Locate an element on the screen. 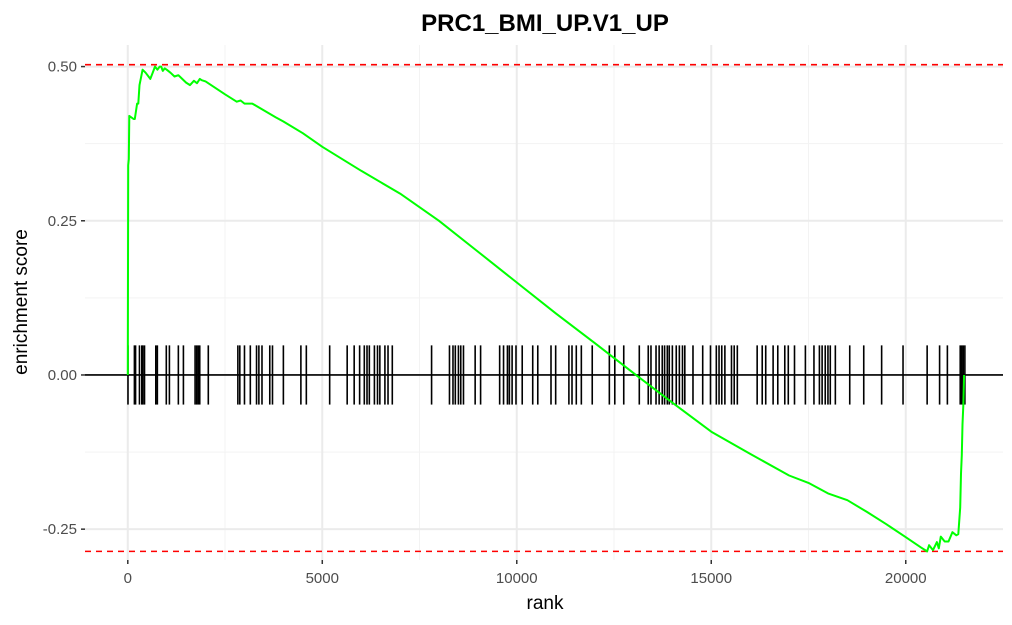 This screenshot has height=625, width=1012. x-axis: 0 5000 10000 15000 20000 is located at coordinates (525, 573).